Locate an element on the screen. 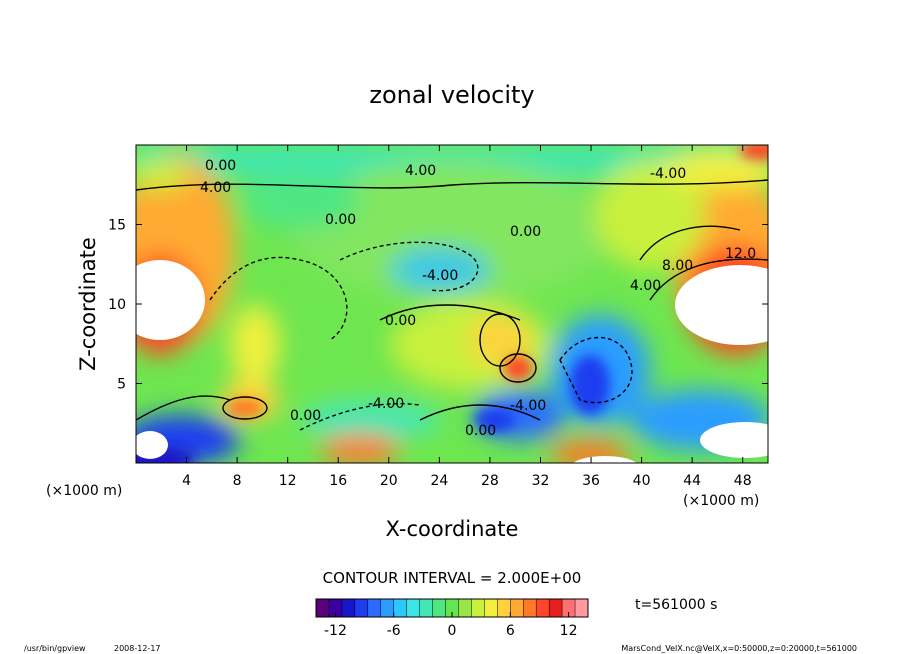  footer-program: /usr/bin/gpview is located at coordinates (55, 648).